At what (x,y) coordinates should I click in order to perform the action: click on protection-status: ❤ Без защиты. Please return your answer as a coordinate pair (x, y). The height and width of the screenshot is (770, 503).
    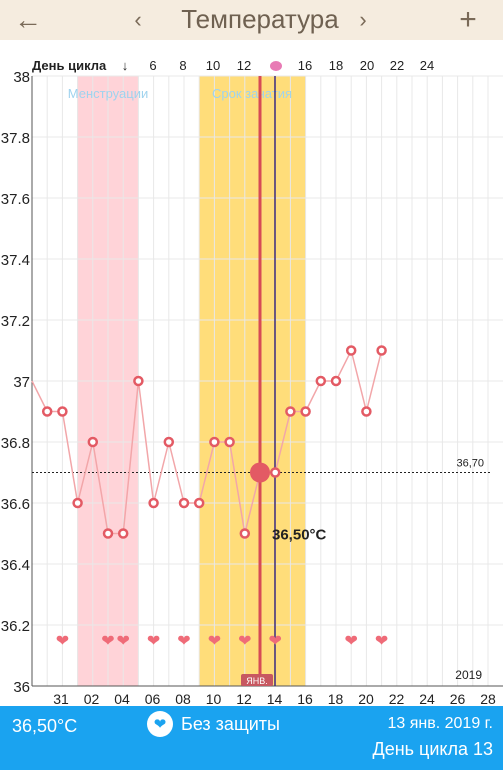
    Looking at the image, I should click on (213, 724).